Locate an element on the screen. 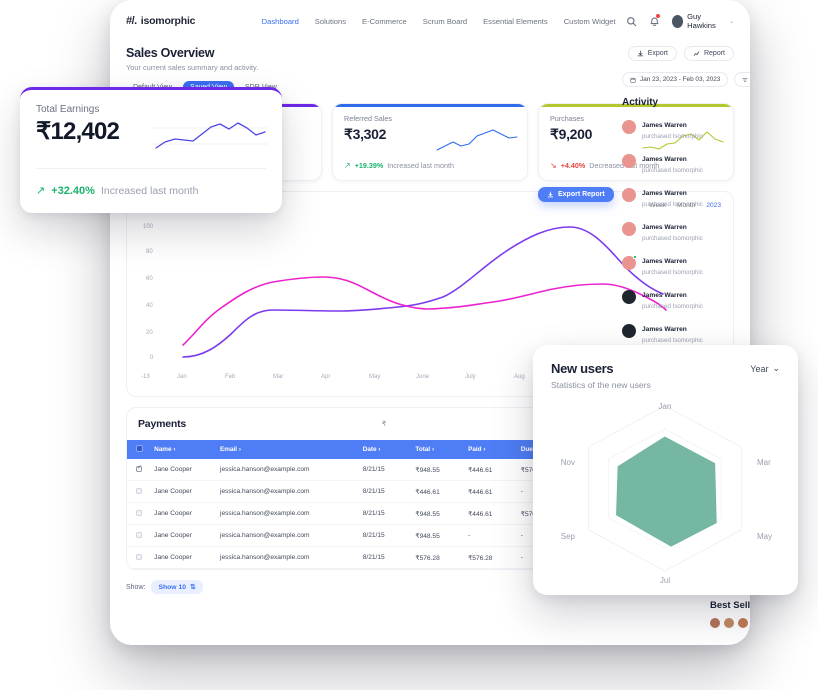 This screenshot has width=818, height=690. rows-per-page-select: Show 10 ⇅ is located at coordinates (177, 587).